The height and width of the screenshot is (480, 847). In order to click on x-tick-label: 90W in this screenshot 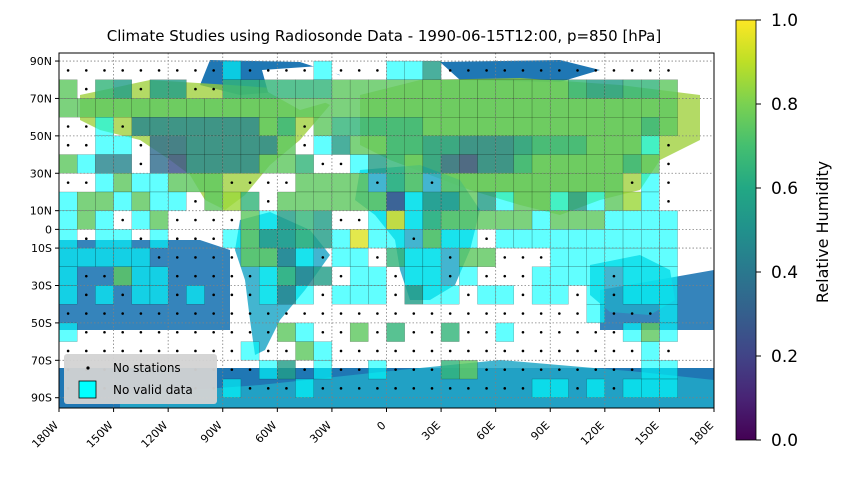, I will do `click(211, 432)`.